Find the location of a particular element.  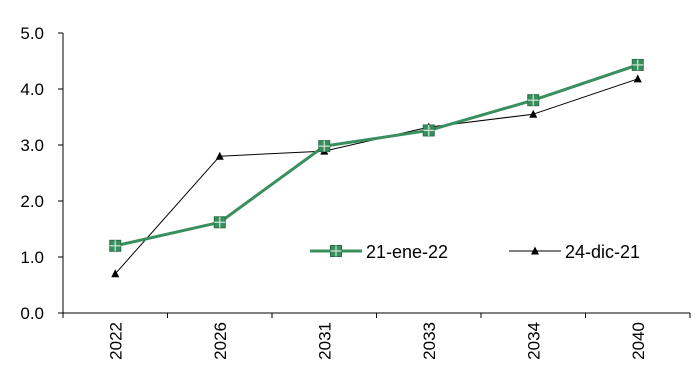

x-tick-label: 2031 is located at coordinates (324, 341).